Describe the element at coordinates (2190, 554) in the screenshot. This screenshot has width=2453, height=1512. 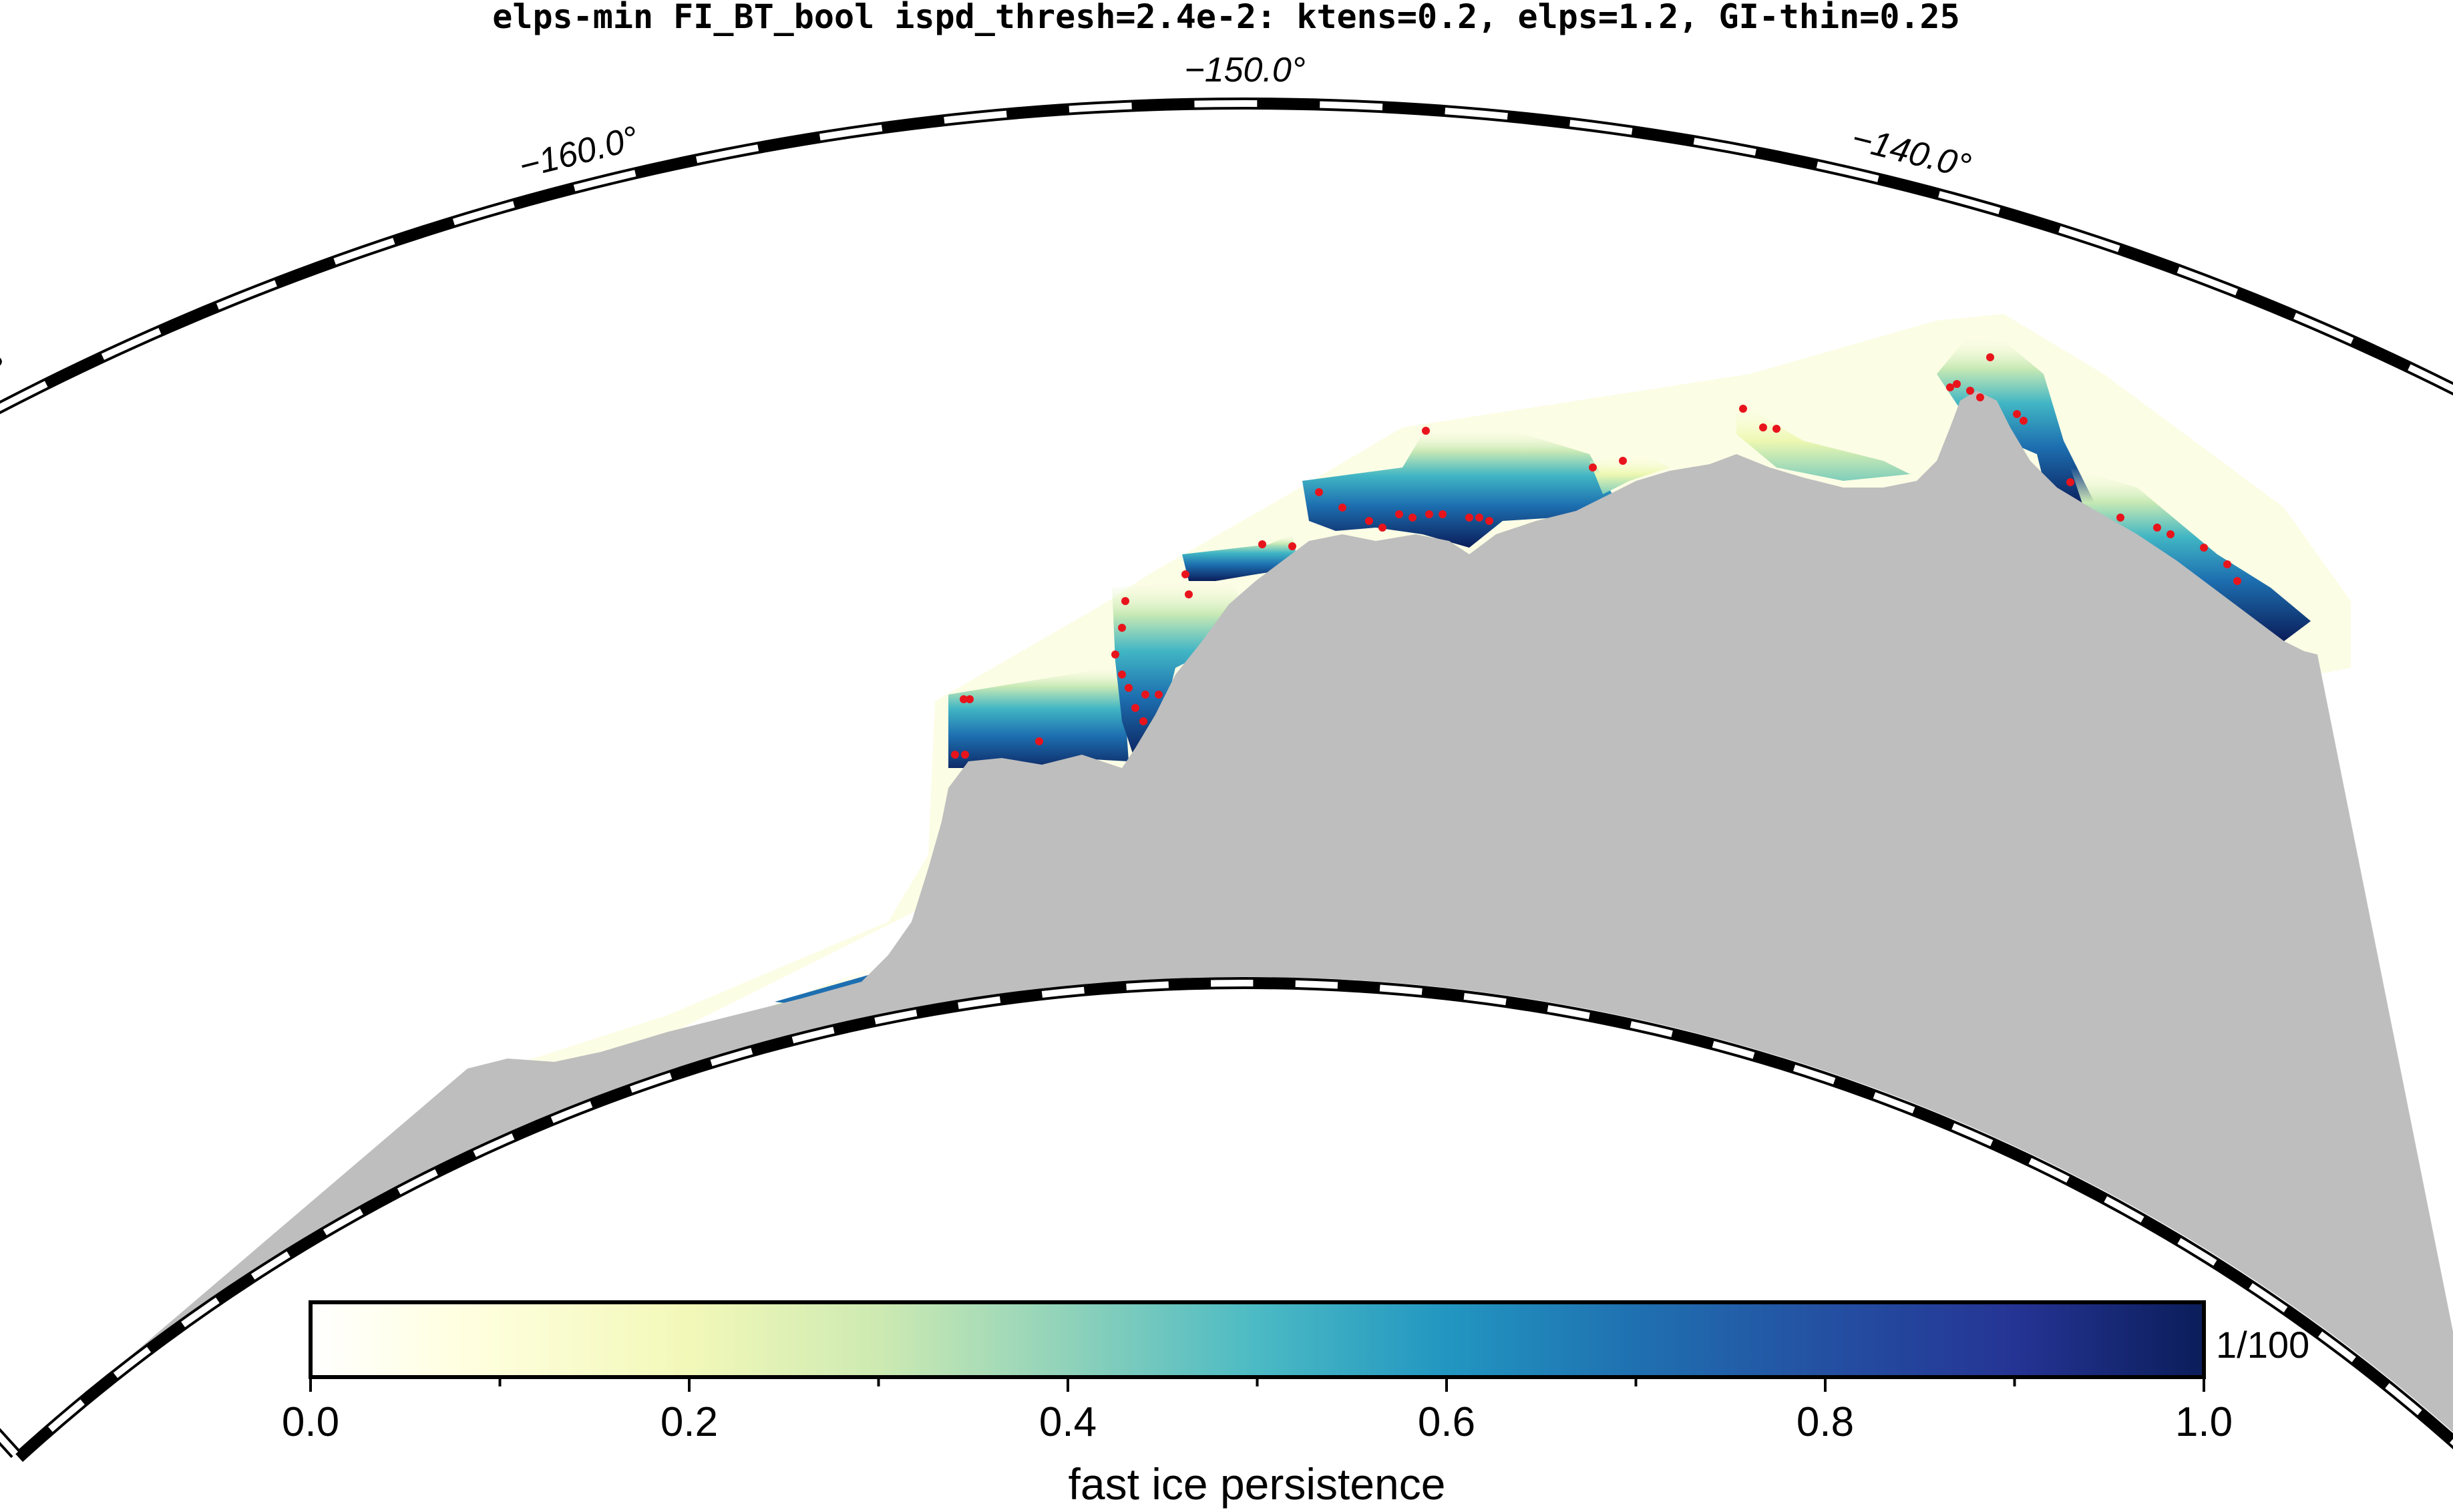
I see `fast-ice-patch-h` at that location.